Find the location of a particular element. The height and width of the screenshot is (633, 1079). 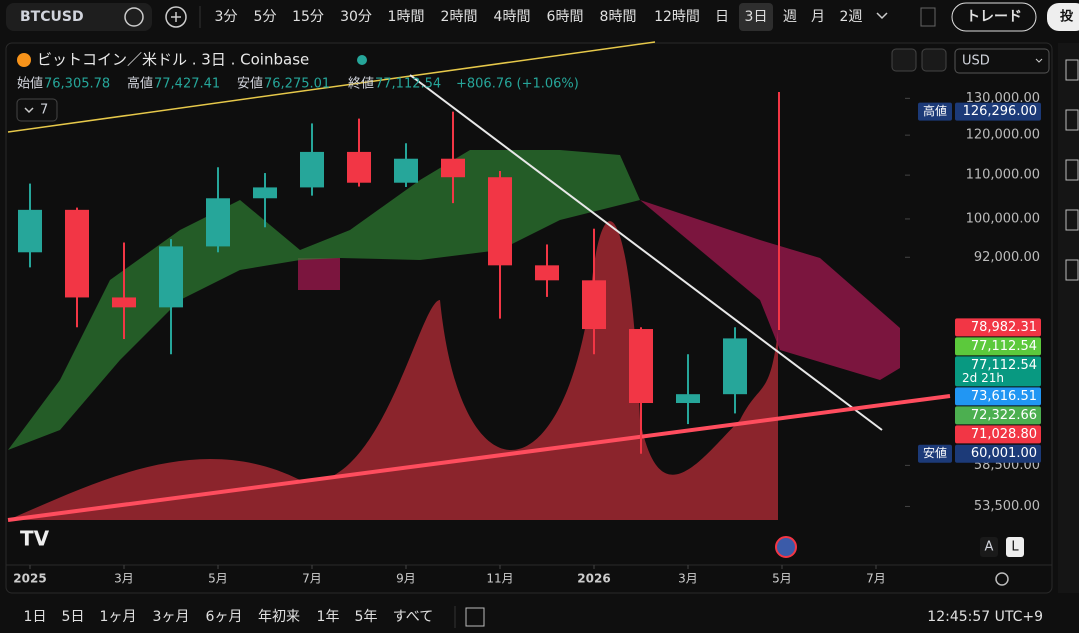

auto-box is located at coordinates (989, 547).